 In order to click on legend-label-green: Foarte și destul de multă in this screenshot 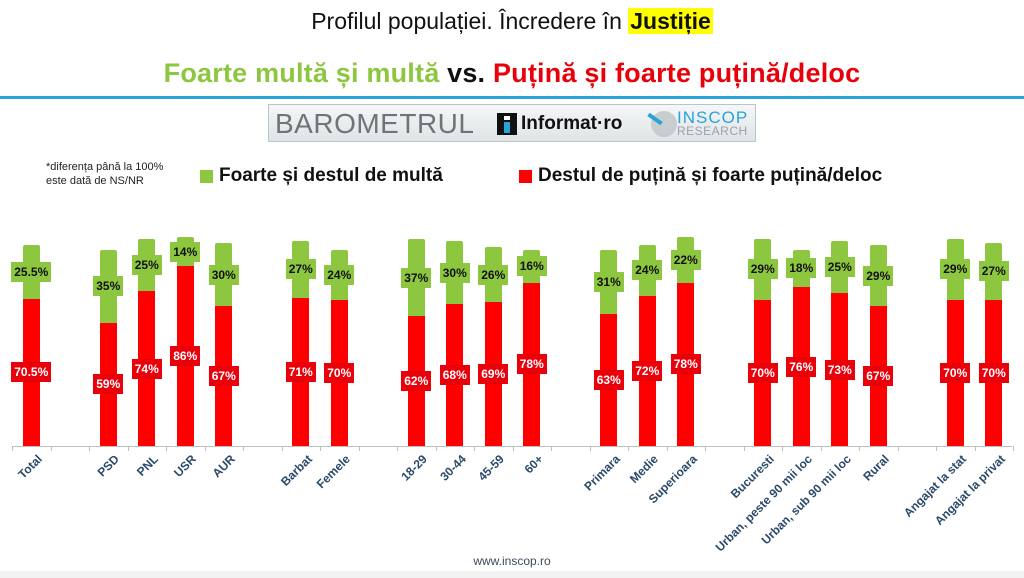, I will do `click(331, 175)`.